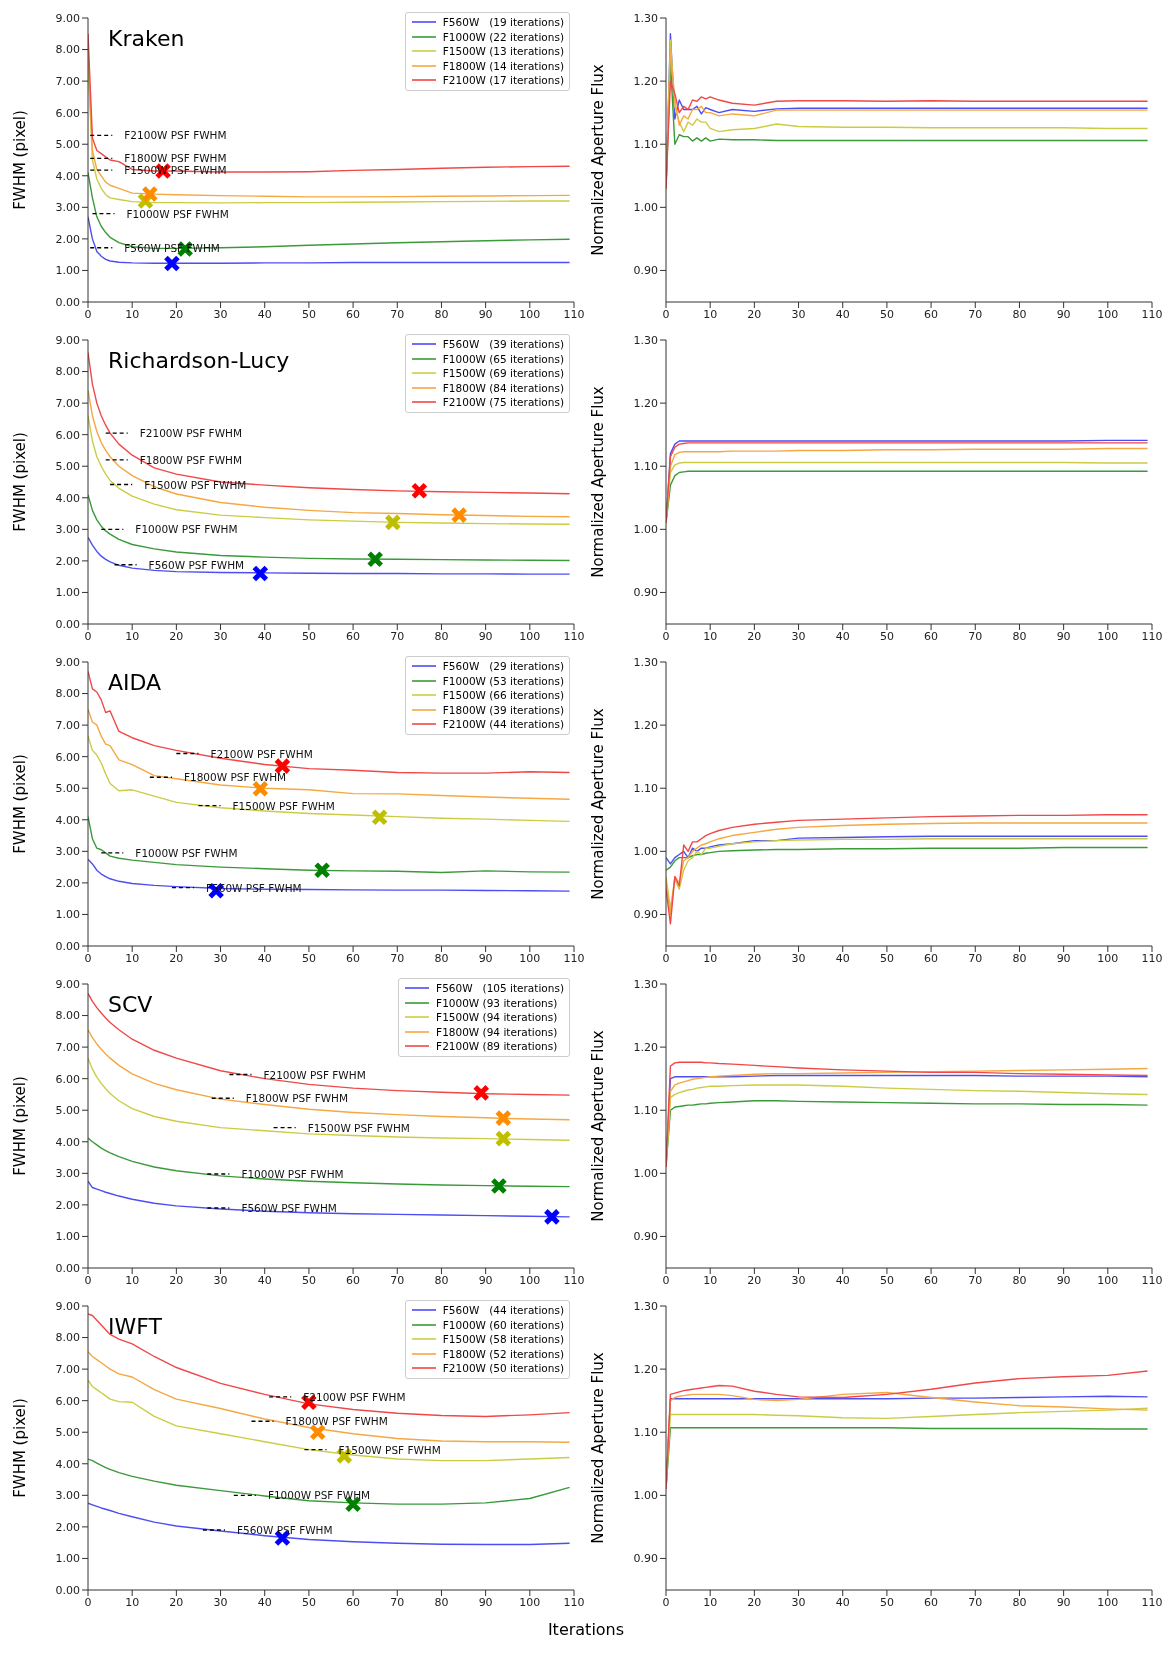 The image size is (1173, 1668). Describe the element at coordinates (186, 529) in the screenshot. I see `annotation: F1000W PSF FWHM` at that location.